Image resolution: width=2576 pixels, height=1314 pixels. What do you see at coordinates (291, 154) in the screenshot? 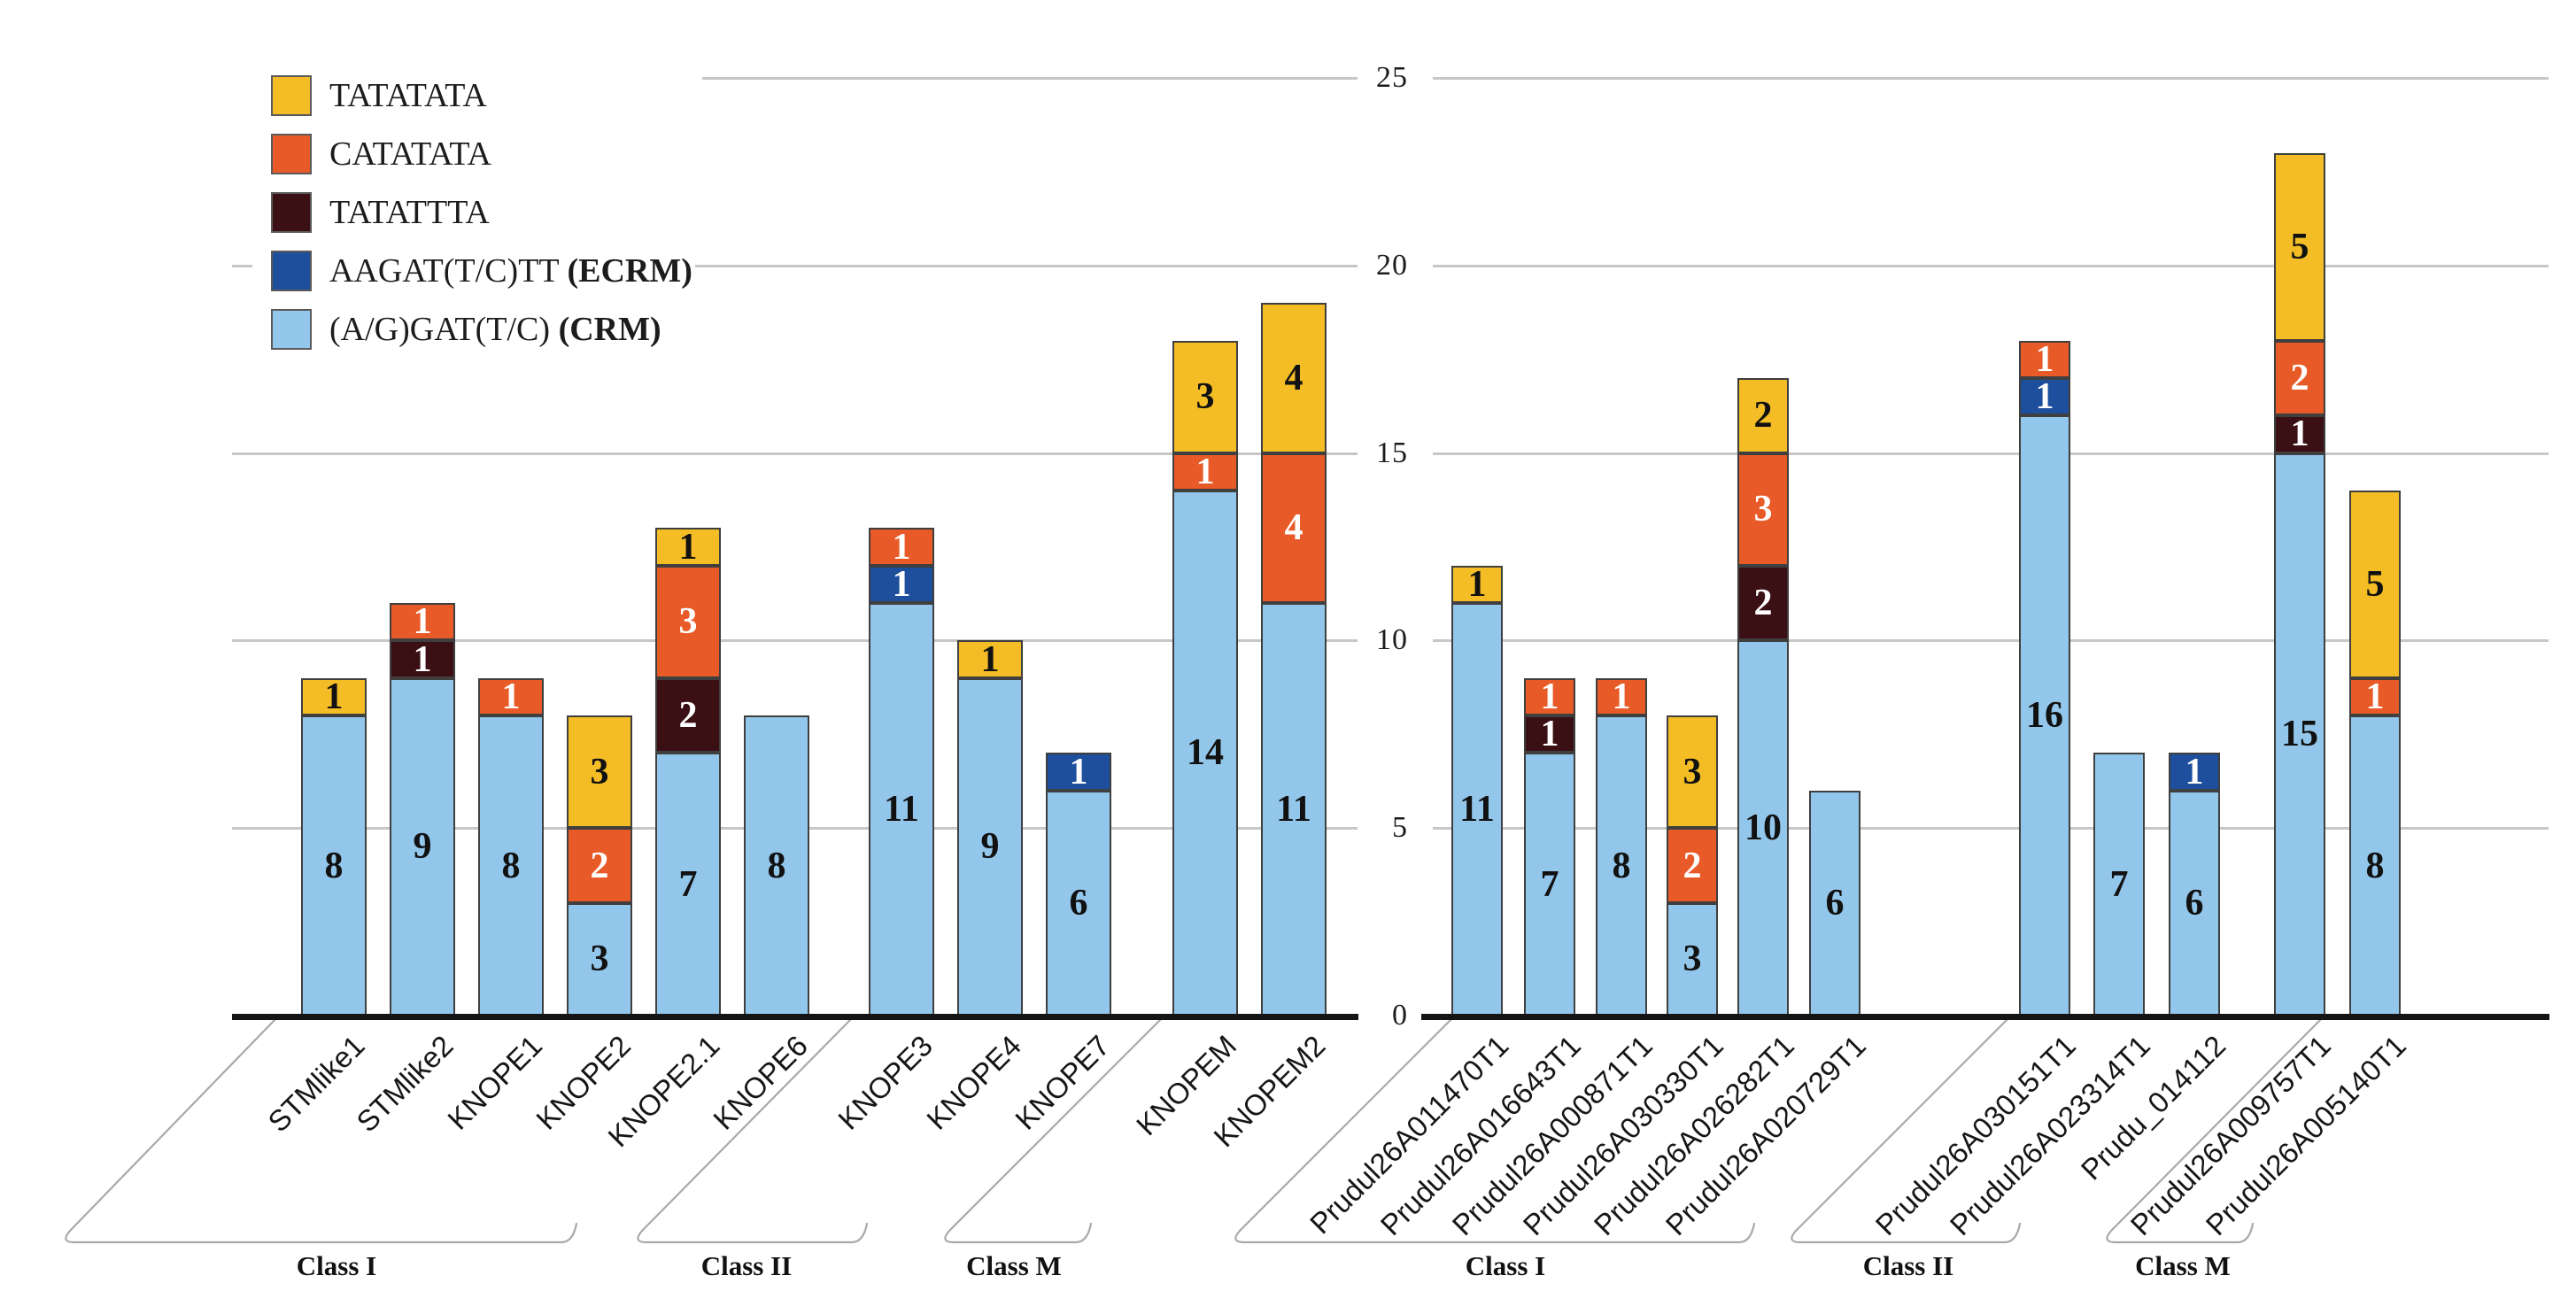
I see `legend-swatch-CATATATA` at bounding box center [291, 154].